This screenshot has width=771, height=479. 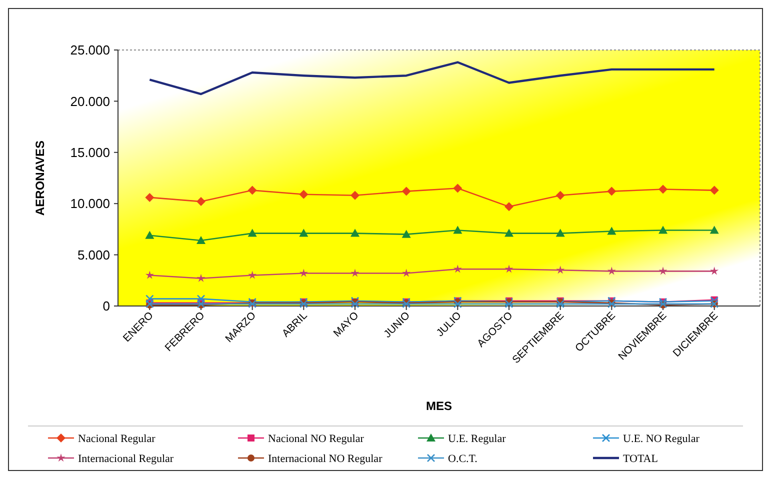 What do you see at coordinates (463, 458) in the screenshot?
I see `legend-label: O.C.T.` at bounding box center [463, 458].